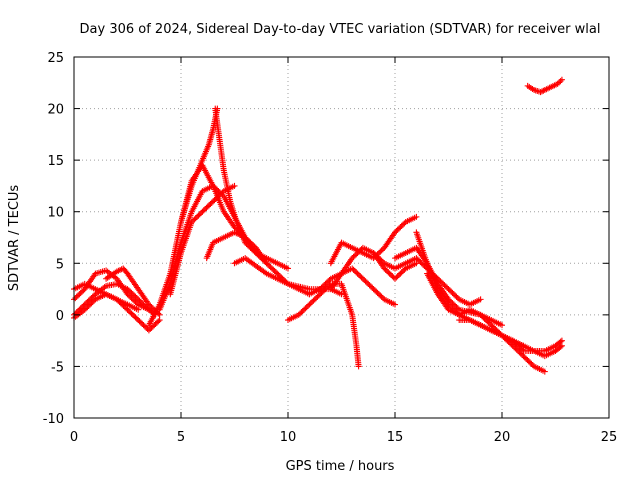 Image resolution: width=640 pixels, height=484 pixels. Describe the element at coordinates (395, 437) in the screenshot. I see `x-tick-label: 15` at that location.